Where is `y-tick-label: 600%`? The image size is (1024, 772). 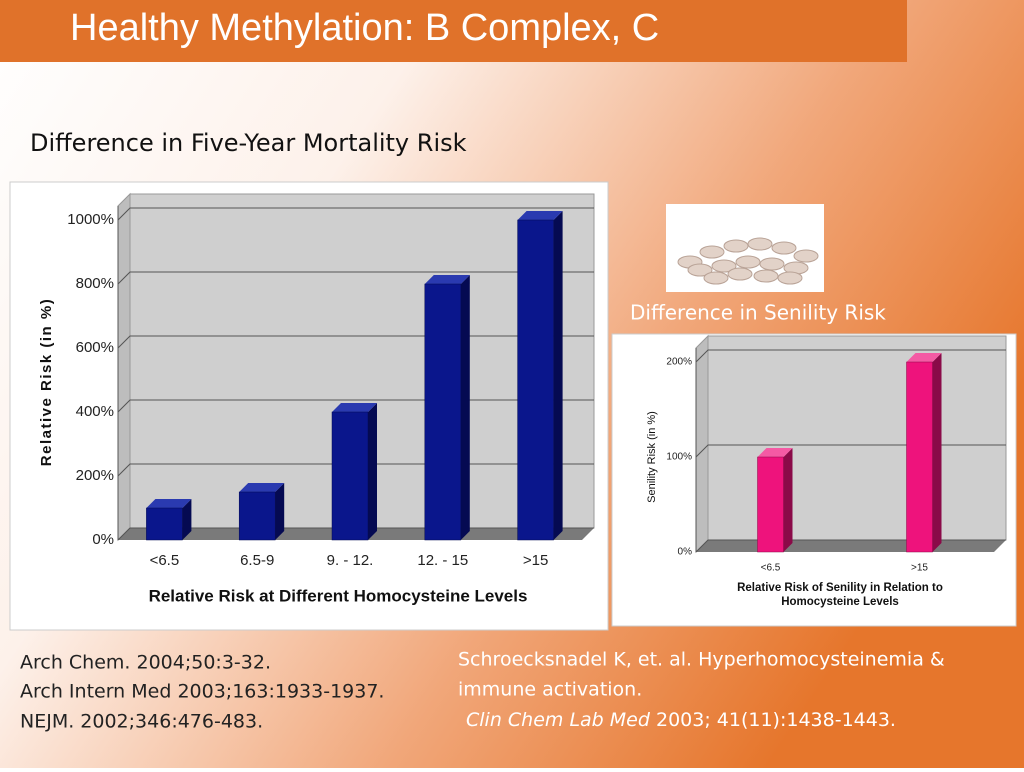
y-tick-label: 600% is located at coordinates (95, 347).